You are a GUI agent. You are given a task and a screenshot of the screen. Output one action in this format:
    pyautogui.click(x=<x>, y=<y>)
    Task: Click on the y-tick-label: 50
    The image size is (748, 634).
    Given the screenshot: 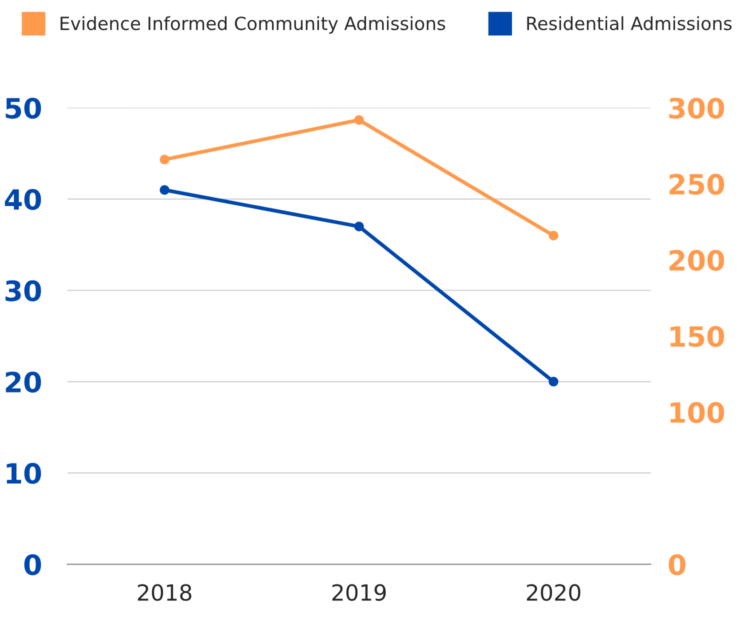 What is the action you would take?
    pyautogui.click(x=23, y=108)
    